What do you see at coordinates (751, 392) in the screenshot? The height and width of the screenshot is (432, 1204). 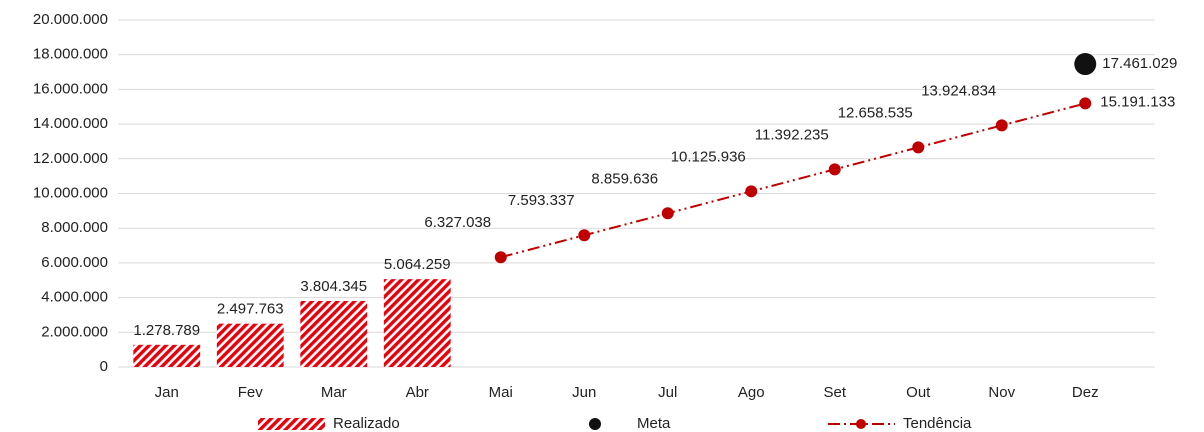 I see `x-tick-label: Ago` at bounding box center [751, 392].